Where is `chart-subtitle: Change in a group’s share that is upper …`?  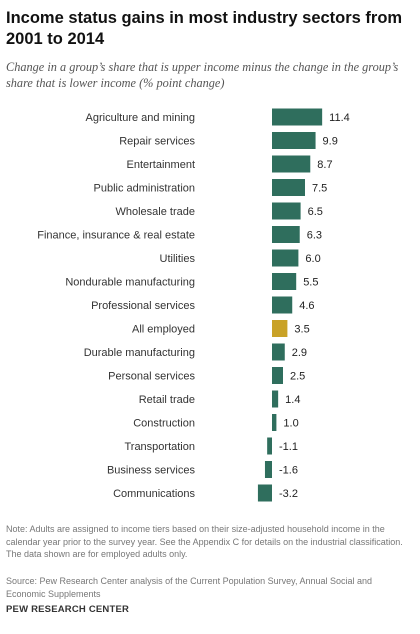 chart-subtitle: Change in a group’s share that is upper … is located at coordinates (202, 75).